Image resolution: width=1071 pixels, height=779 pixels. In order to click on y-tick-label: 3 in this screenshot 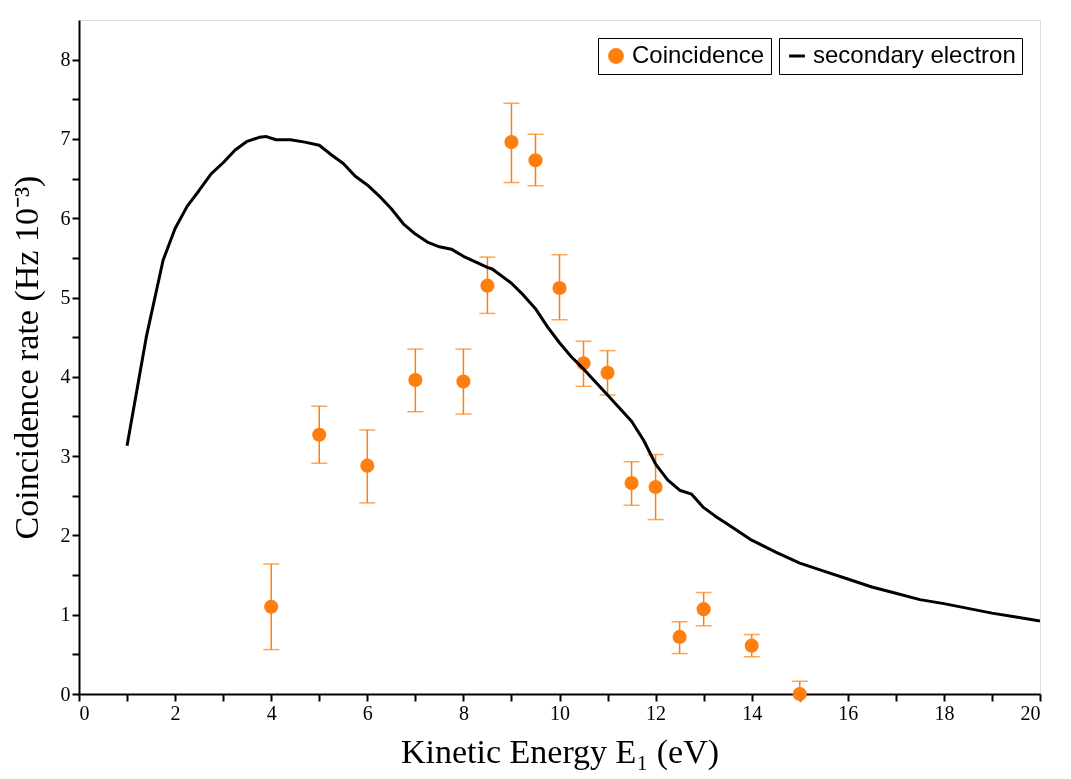, I will do `click(65, 455)`.